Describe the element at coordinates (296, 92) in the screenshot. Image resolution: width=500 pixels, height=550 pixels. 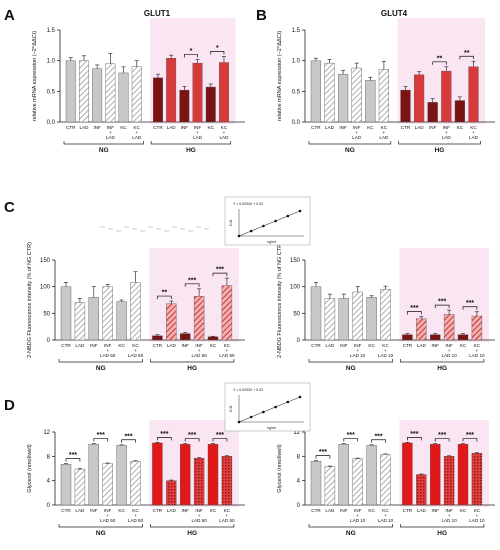
I see `y-tick-label: 0.5` at that location.